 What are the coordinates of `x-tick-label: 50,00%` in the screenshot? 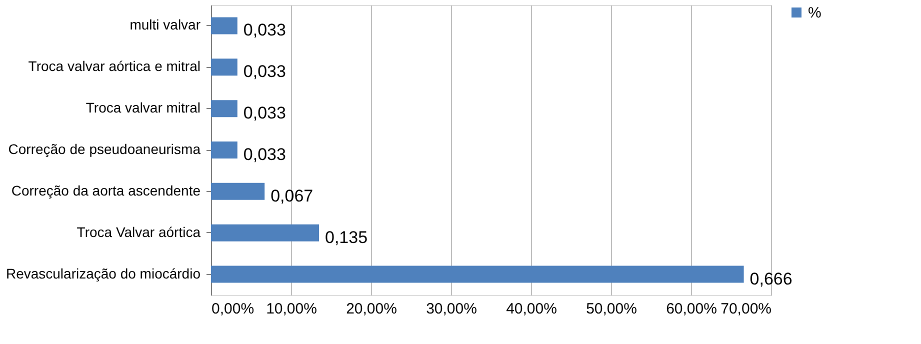 It's located at (611, 309).